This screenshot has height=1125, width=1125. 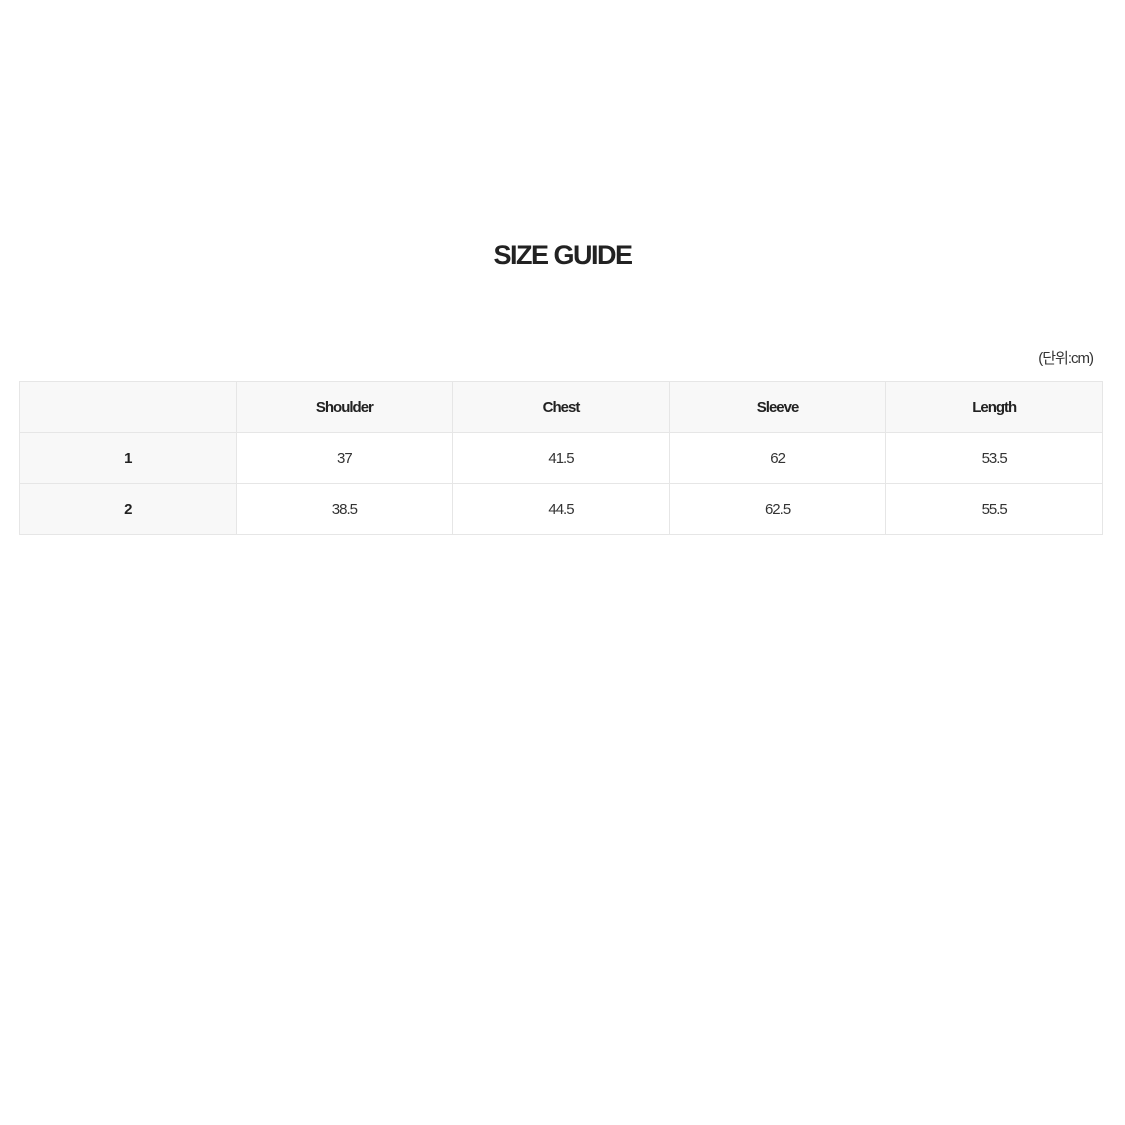 I want to click on table-cell: 53.5, so click(x=994, y=458).